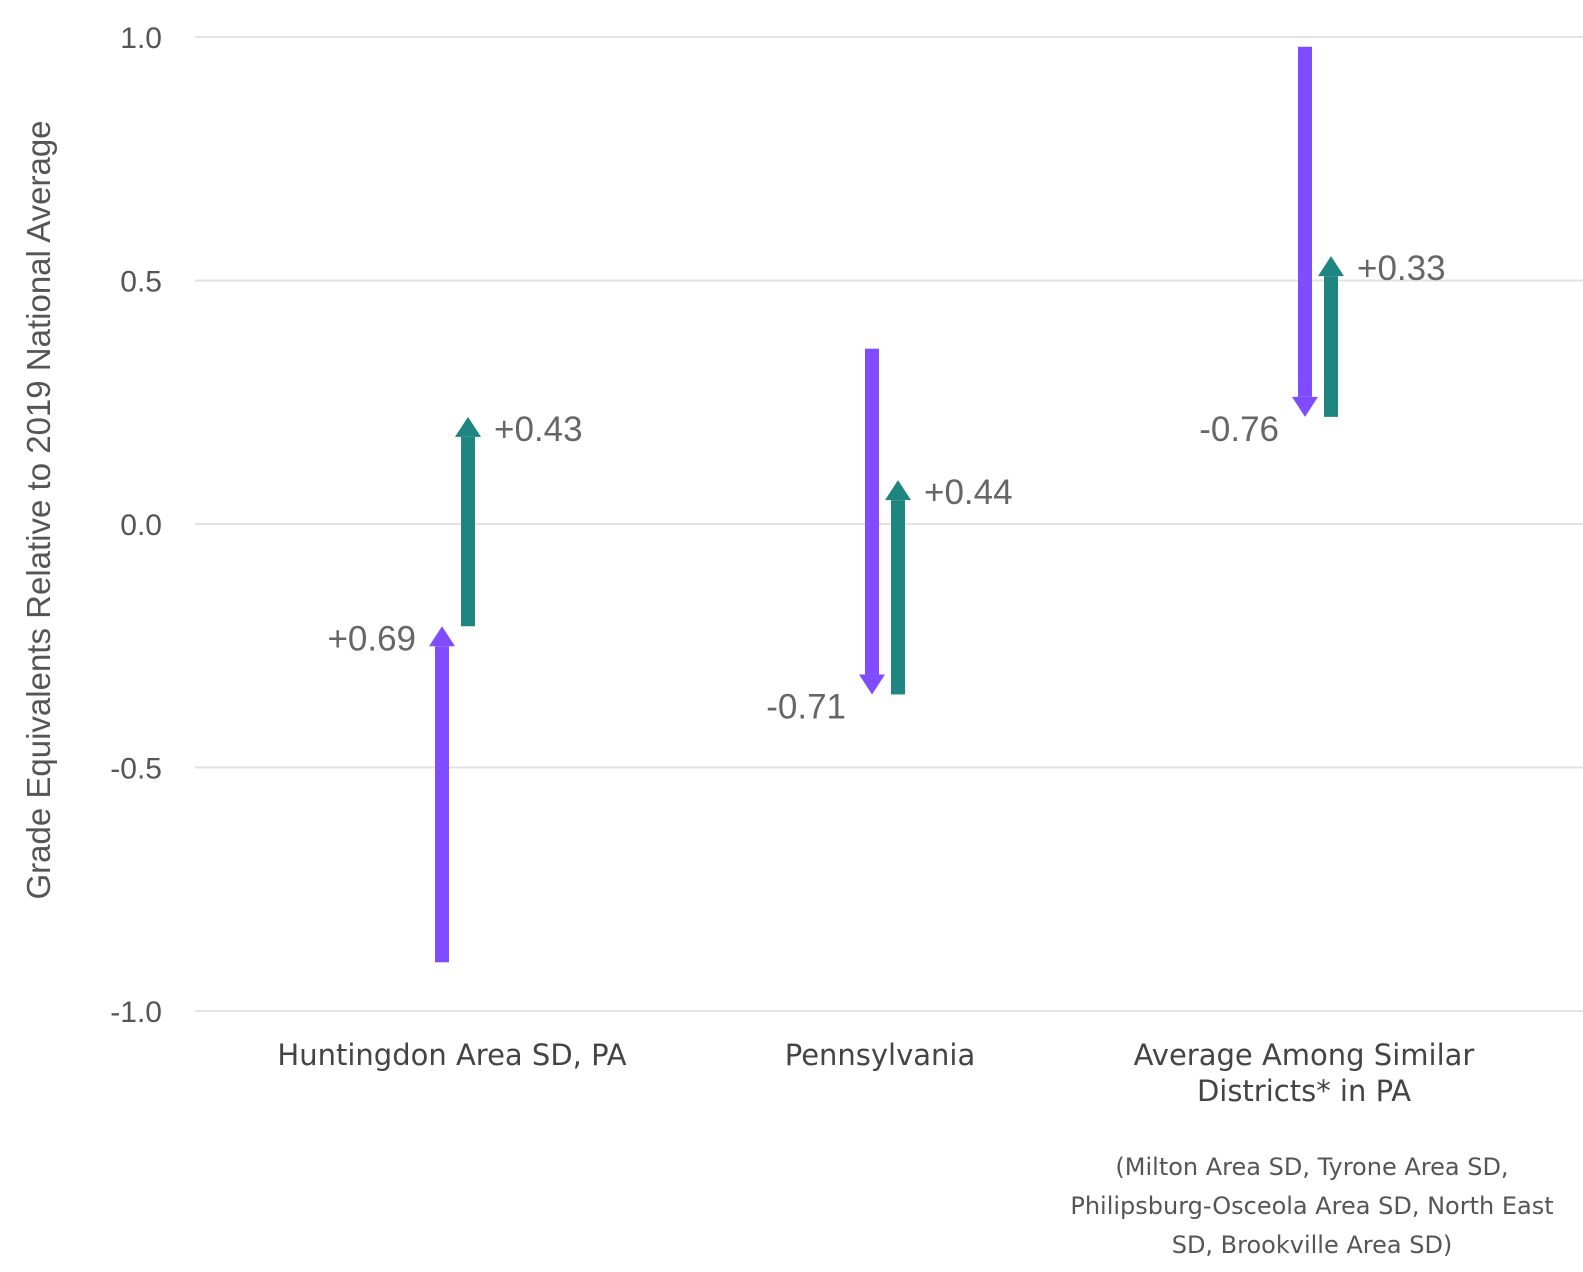 The height and width of the screenshot is (1272, 1583). I want to click on data-label: +0.44, so click(968, 492).